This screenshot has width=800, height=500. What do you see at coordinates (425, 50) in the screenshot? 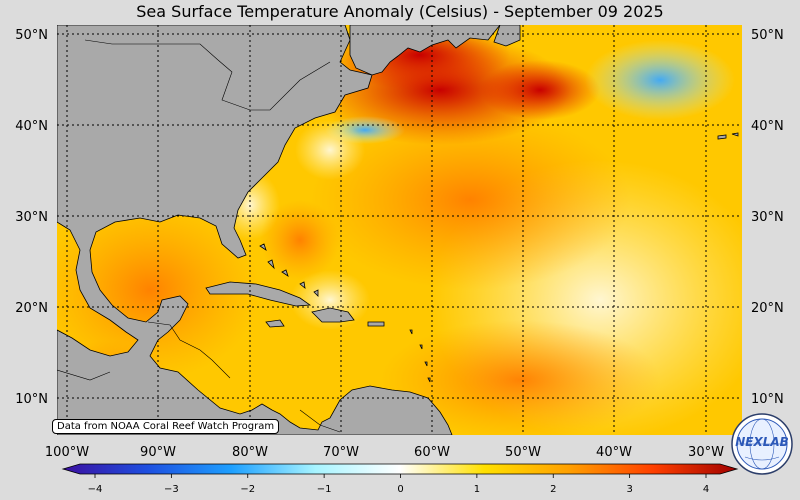
I see `canada-maritimes` at bounding box center [425, 50].